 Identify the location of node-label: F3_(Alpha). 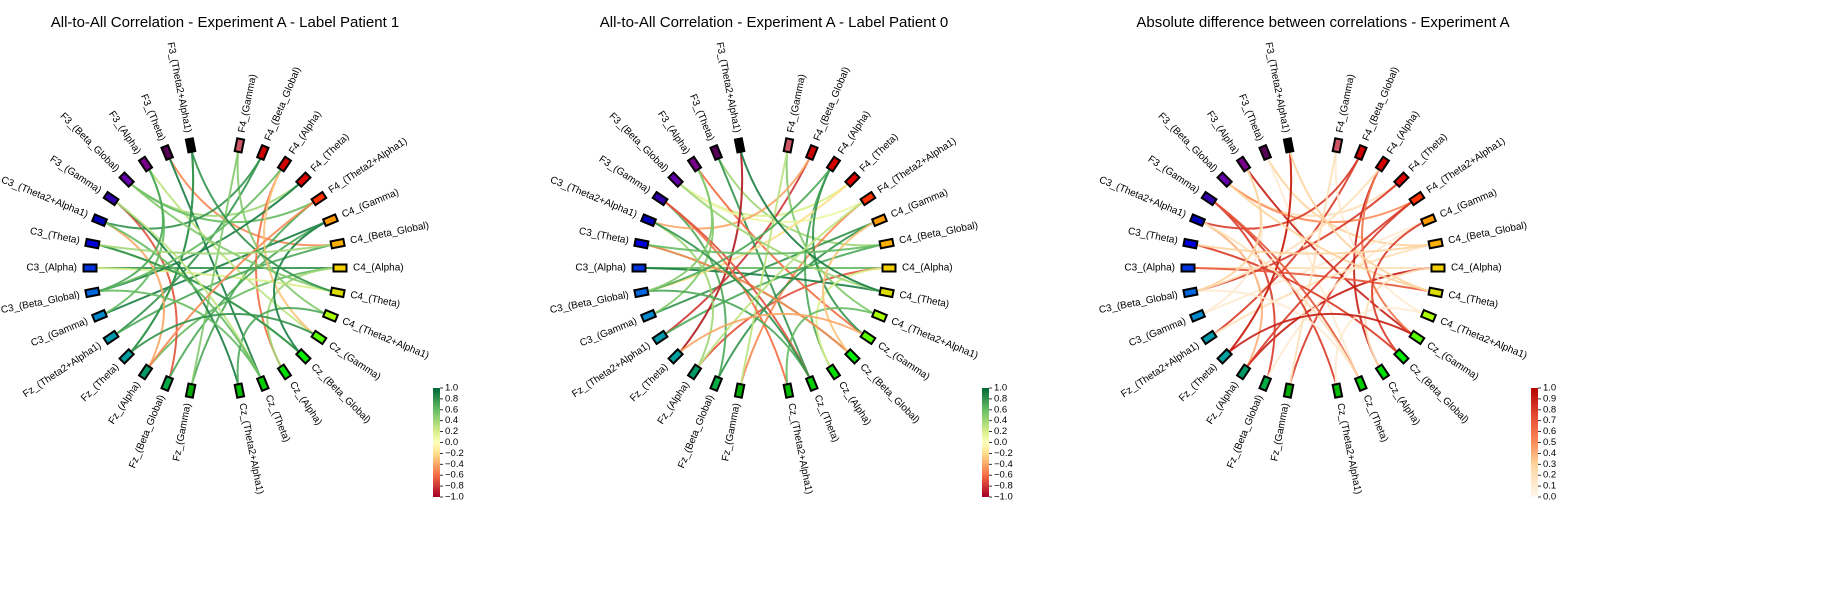
(673, 132).